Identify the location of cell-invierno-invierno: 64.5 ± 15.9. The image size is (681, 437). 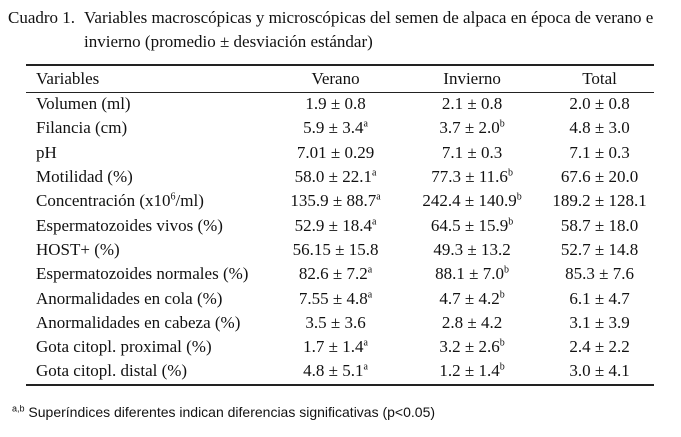
(469, 225).